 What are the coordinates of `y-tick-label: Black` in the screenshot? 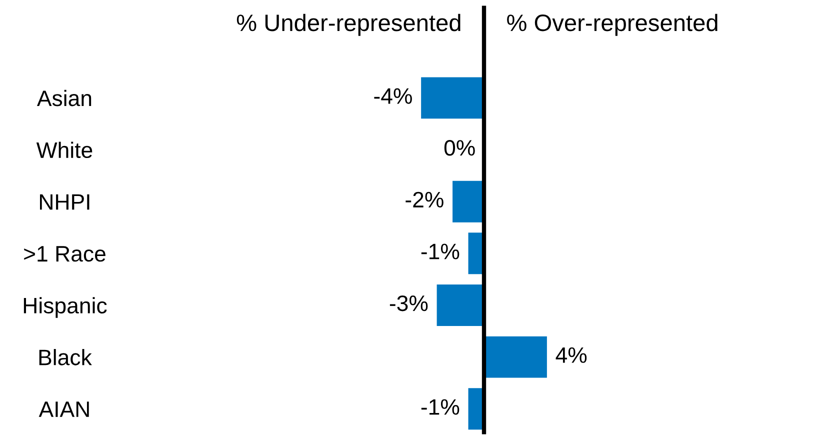 It's located at (65, 357).